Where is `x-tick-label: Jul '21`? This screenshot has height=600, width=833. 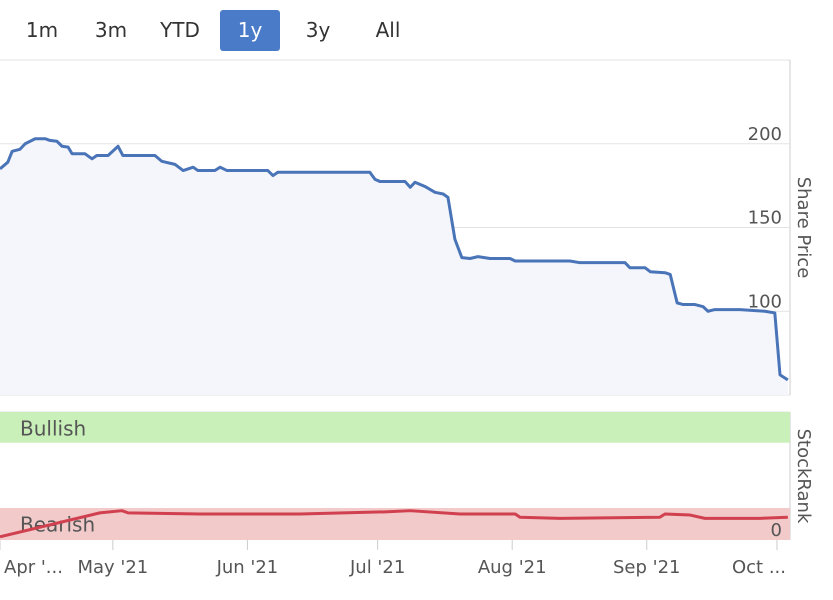
x-tick-label: Jul '21 is located at coordinates (377, 567).